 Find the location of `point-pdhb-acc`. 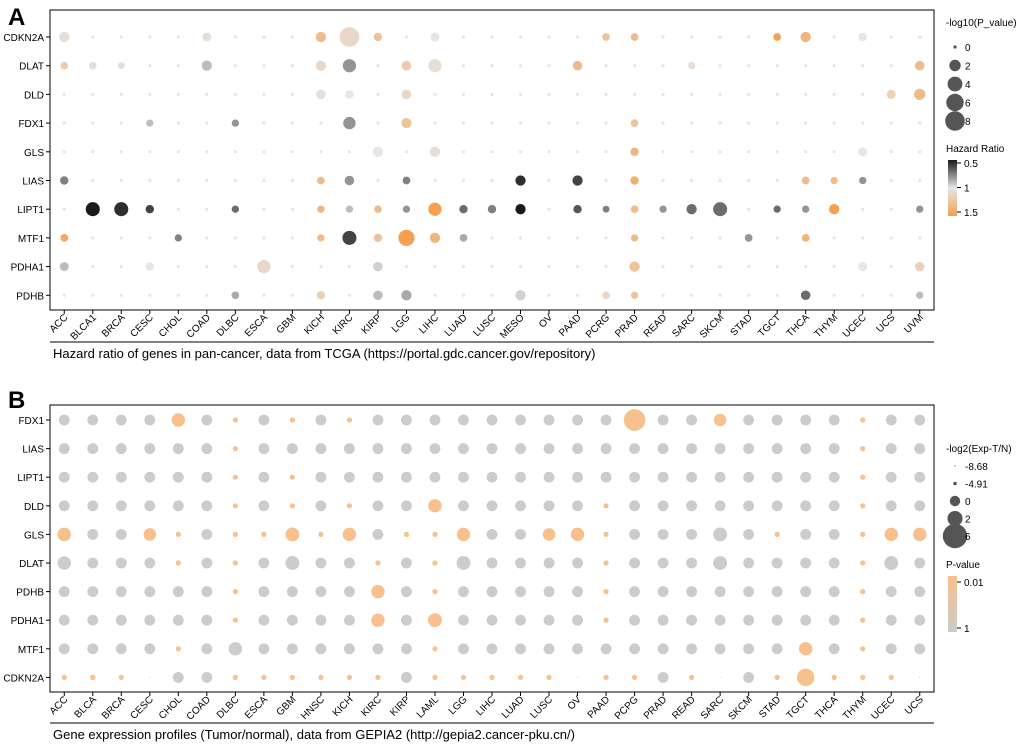

point-pdhb-acc is located at coordinates (64, 295).